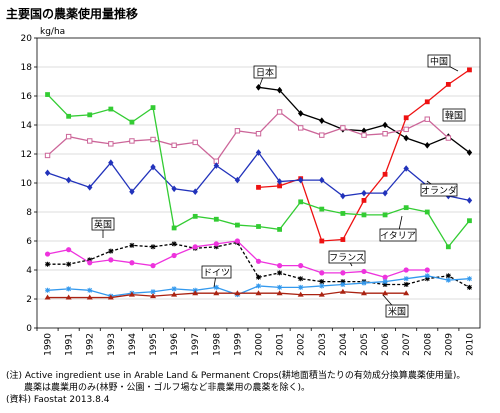 The image size is (500, 413). What do you see at coordinates (454, 116) in the screenshot?
I see `series-label: 韓国` at bounding box center [454, 116].